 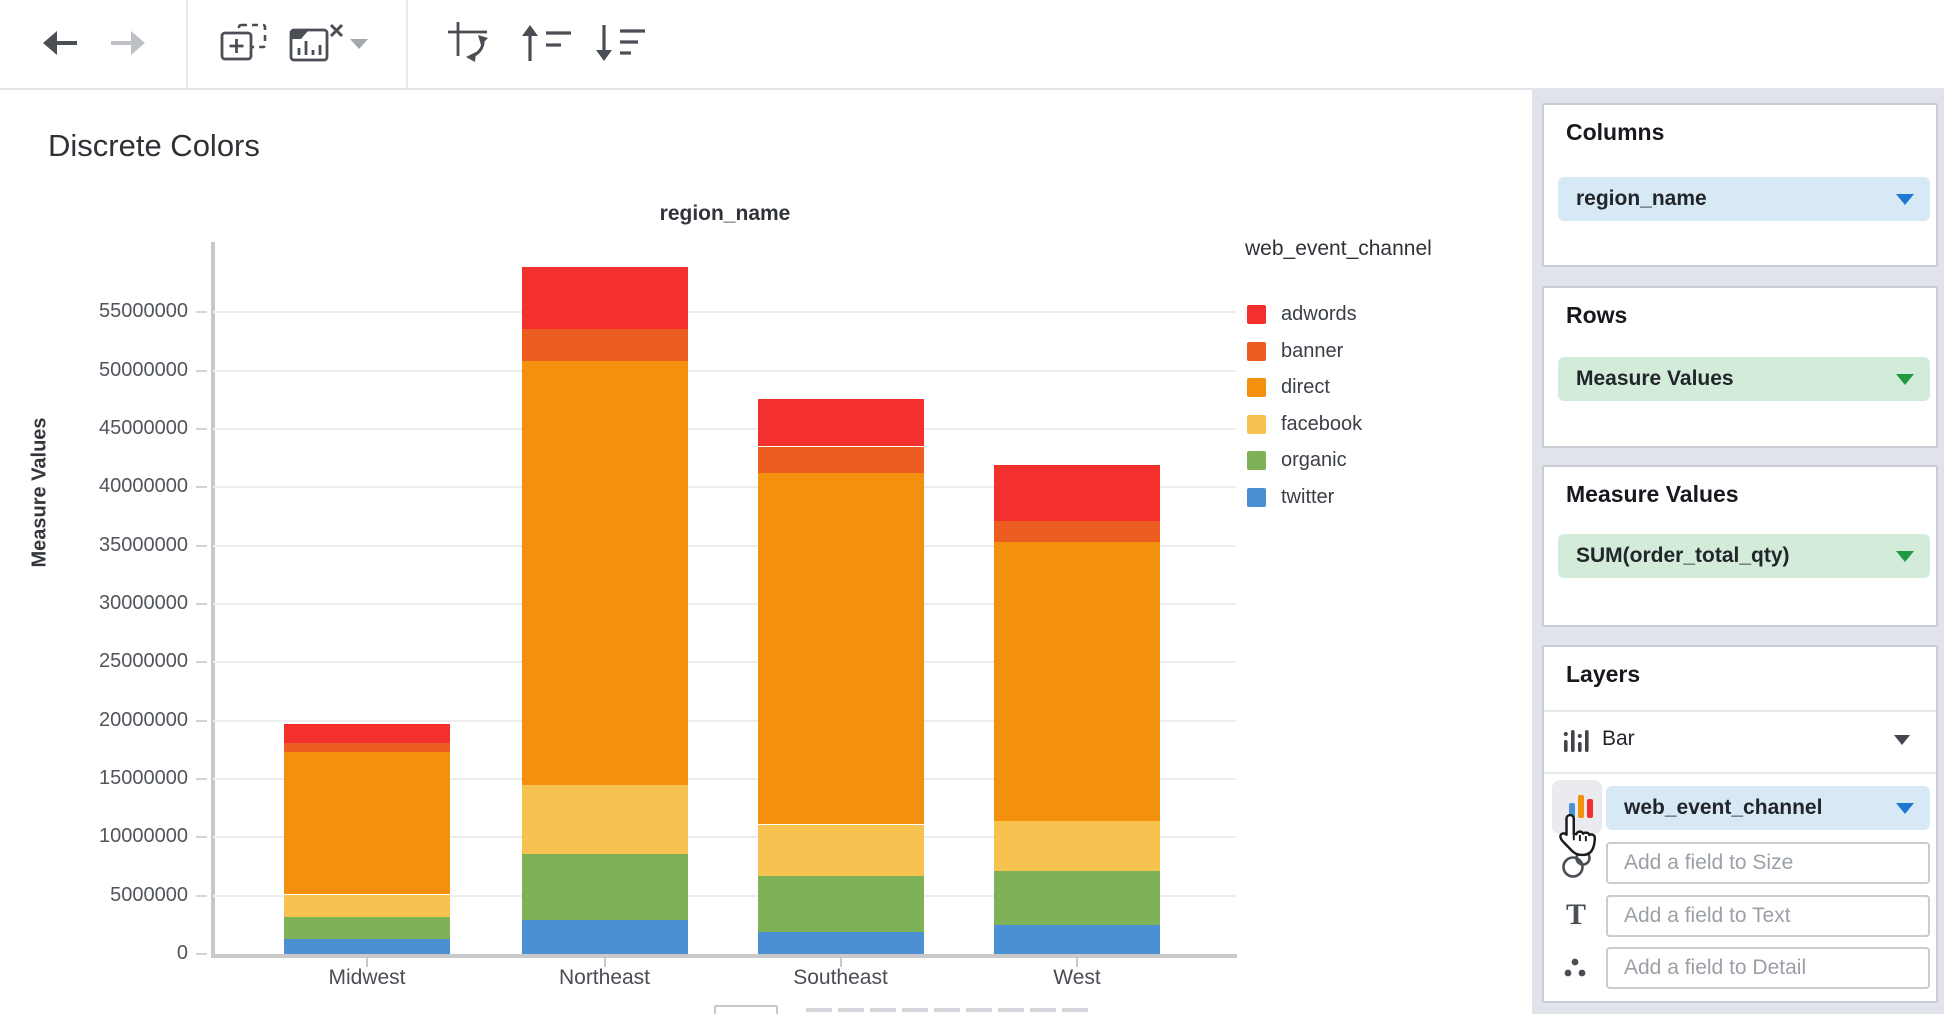 I want to click on text-field-input, so click(x=1768, y=916).